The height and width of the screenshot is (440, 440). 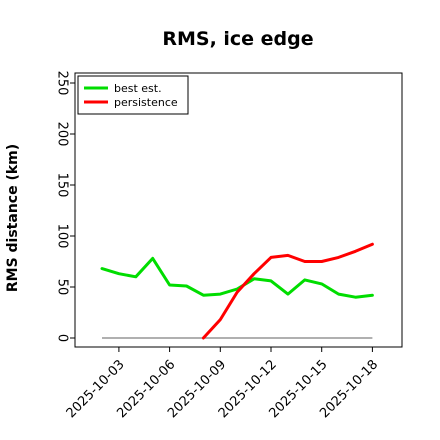 I want to click on y-tick-label: 0, so click(x=62, y=338).